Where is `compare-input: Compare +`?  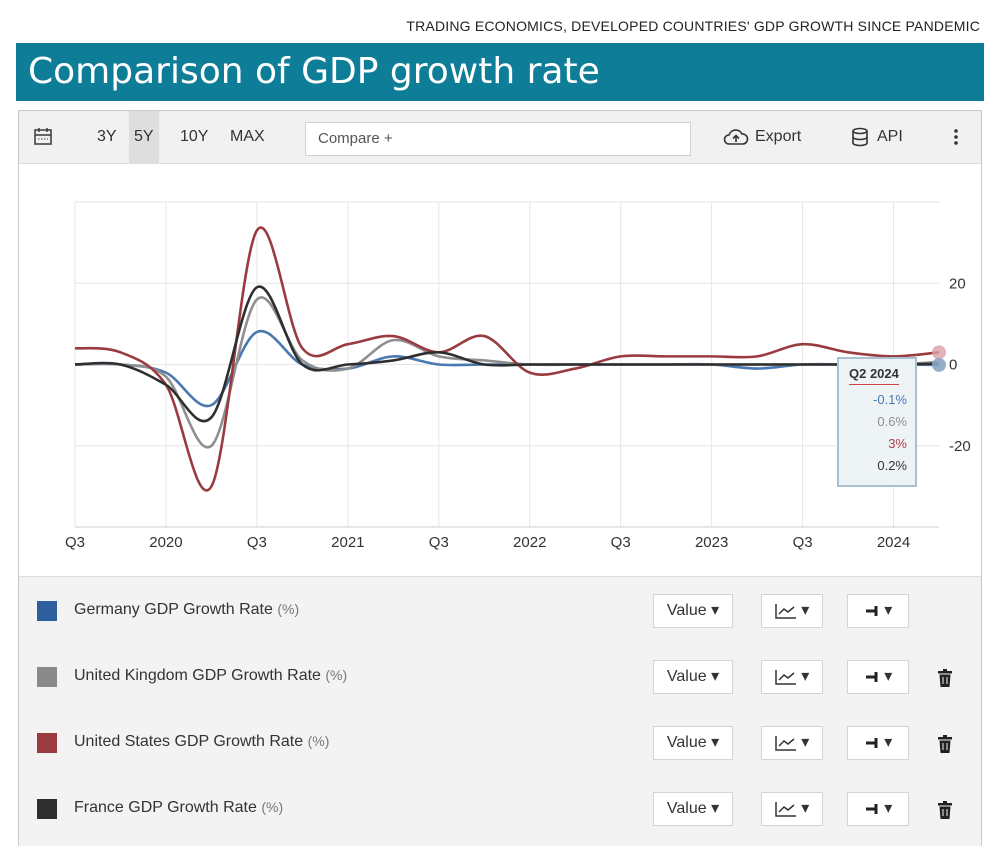
compare-input: Compare + is located at coordinates (498, 139).